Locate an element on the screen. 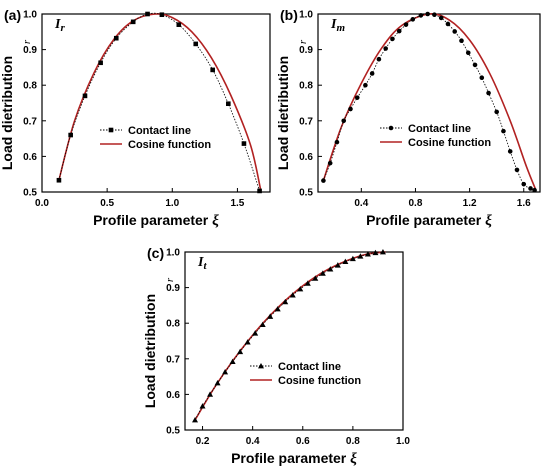  legend-marker-contact is located at coordinates (391, 128).